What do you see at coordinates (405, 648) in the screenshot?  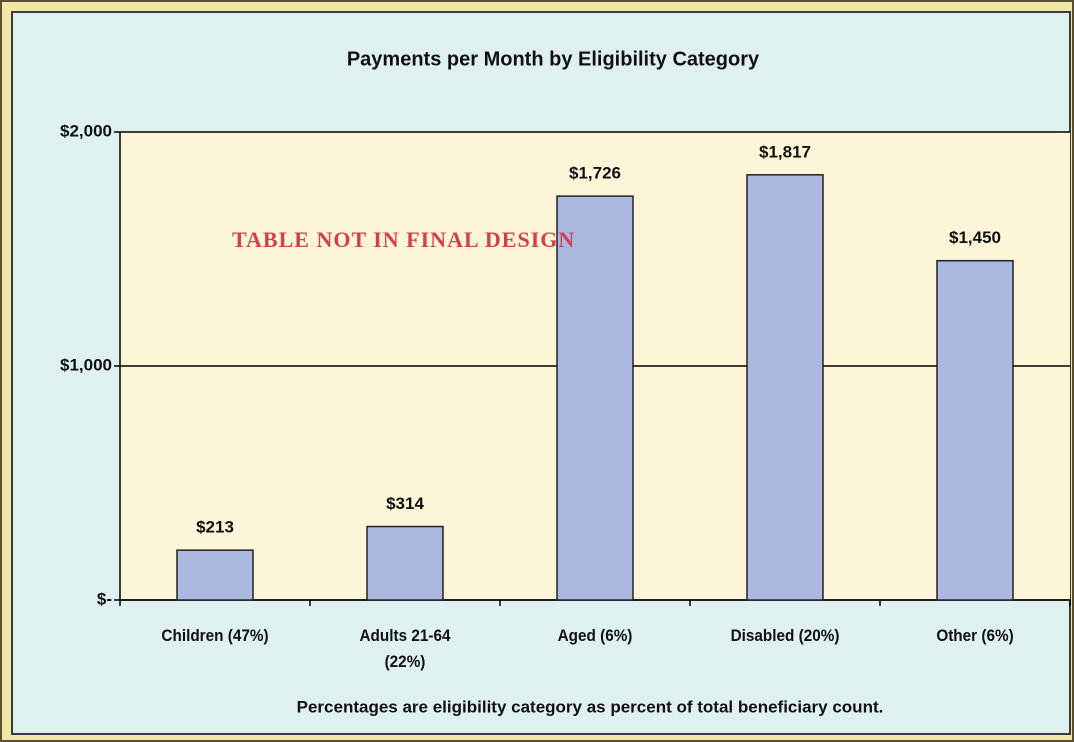 I see `x-tick-label: Adults 21-64 (22%)` at bounding box center [405, 648].